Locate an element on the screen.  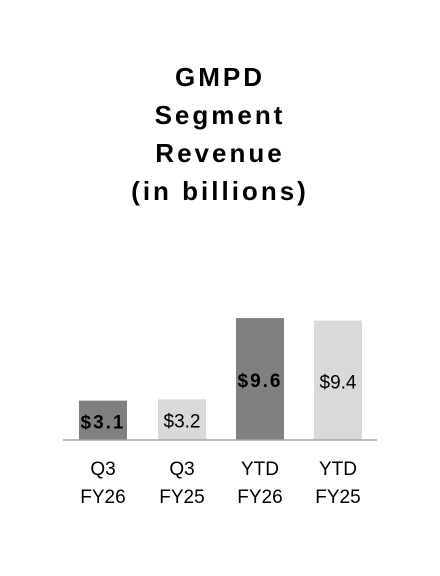
value-label: $9.4 is located at coordinates (338, 382).